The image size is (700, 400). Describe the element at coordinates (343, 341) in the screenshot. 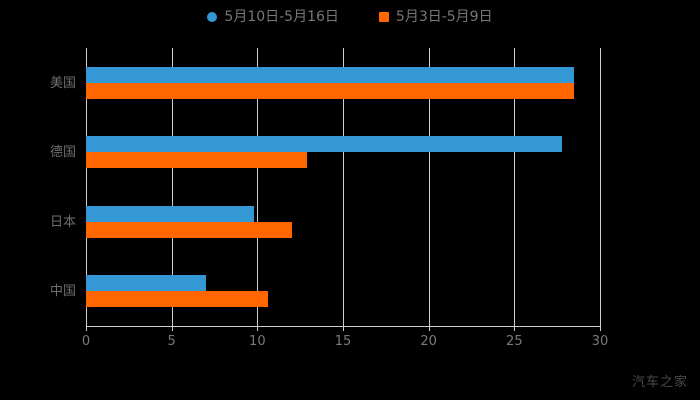

I see `x-tick-label-15: 15` at that location.